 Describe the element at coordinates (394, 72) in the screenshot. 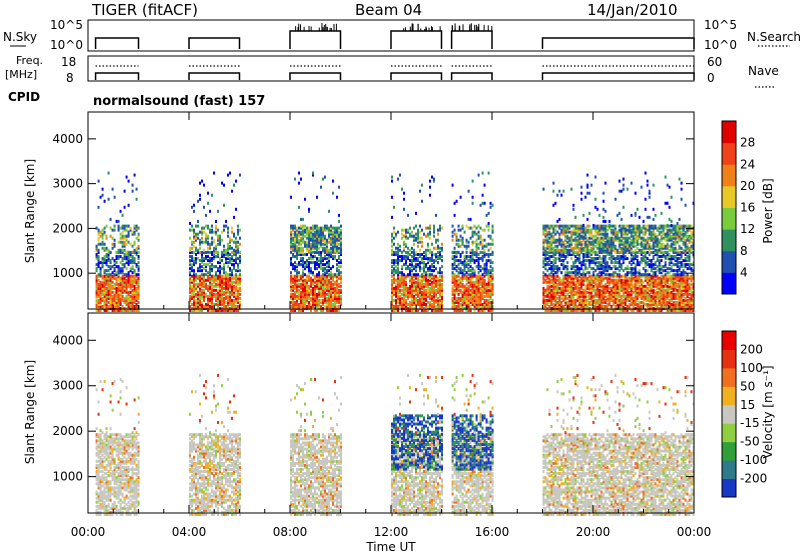

I see `freq-trace-group` at that location.